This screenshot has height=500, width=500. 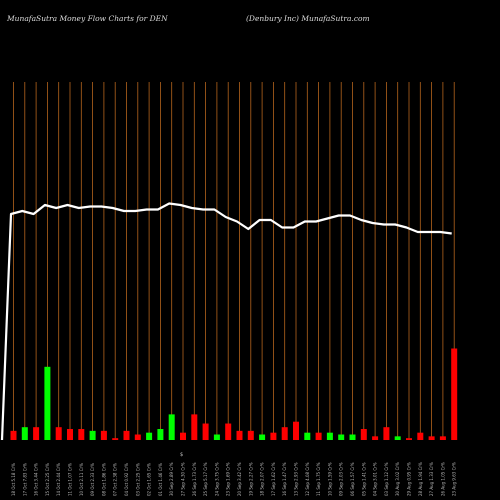 What do you see at coordinates (250, 479) in the screenshot?
I see `x-tick-label: 19 Sep 2.27 Cr%` at bounding box center [250, 479].